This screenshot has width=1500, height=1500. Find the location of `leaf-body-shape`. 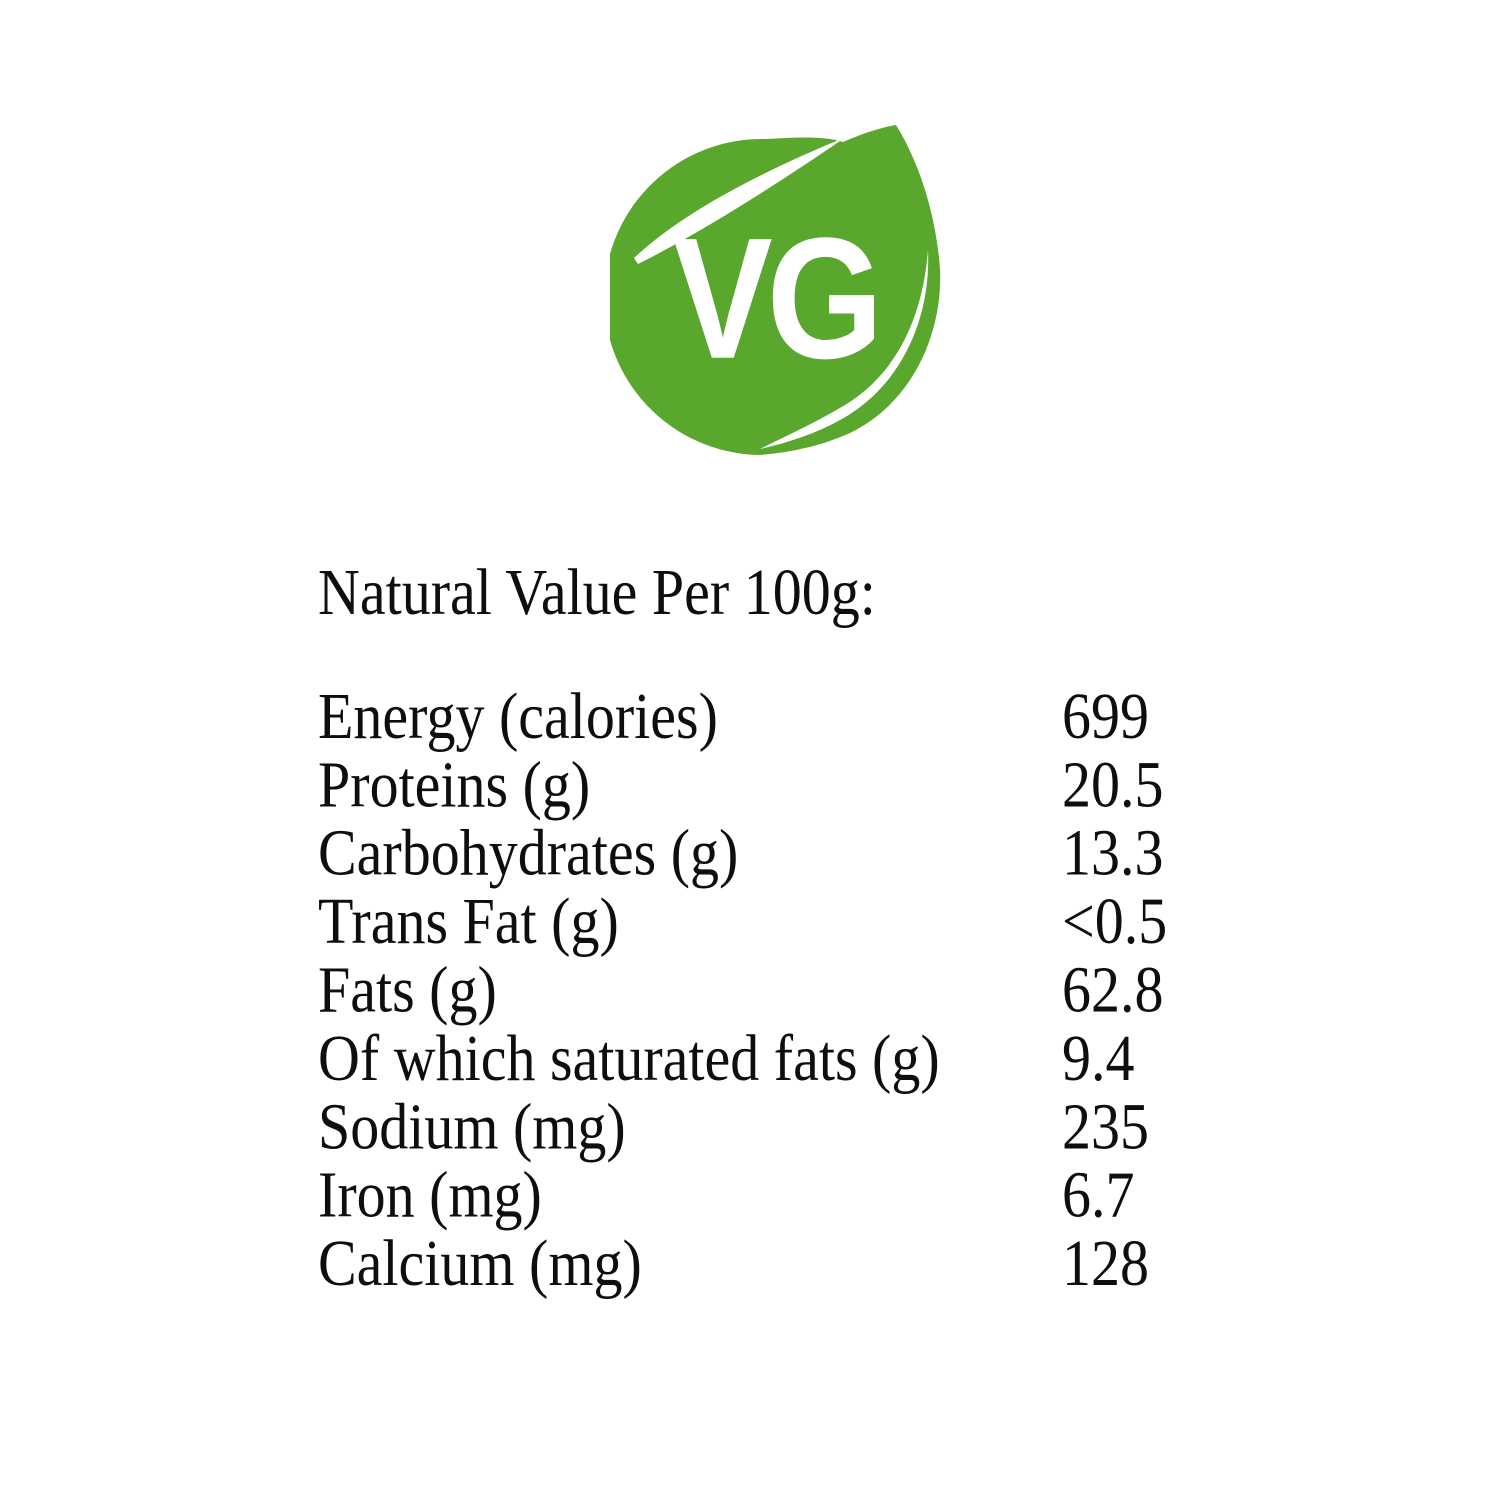

leaf-body-shape is located at coordinates (775, 290).